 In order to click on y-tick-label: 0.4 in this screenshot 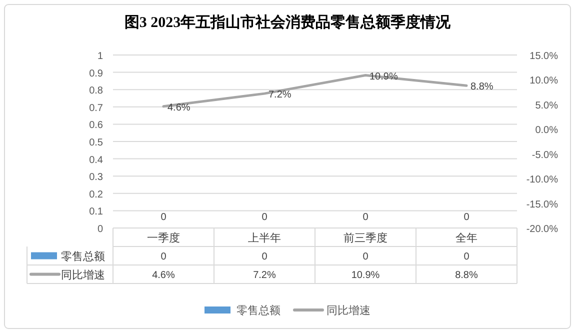, I will do `click(96, 160)`.